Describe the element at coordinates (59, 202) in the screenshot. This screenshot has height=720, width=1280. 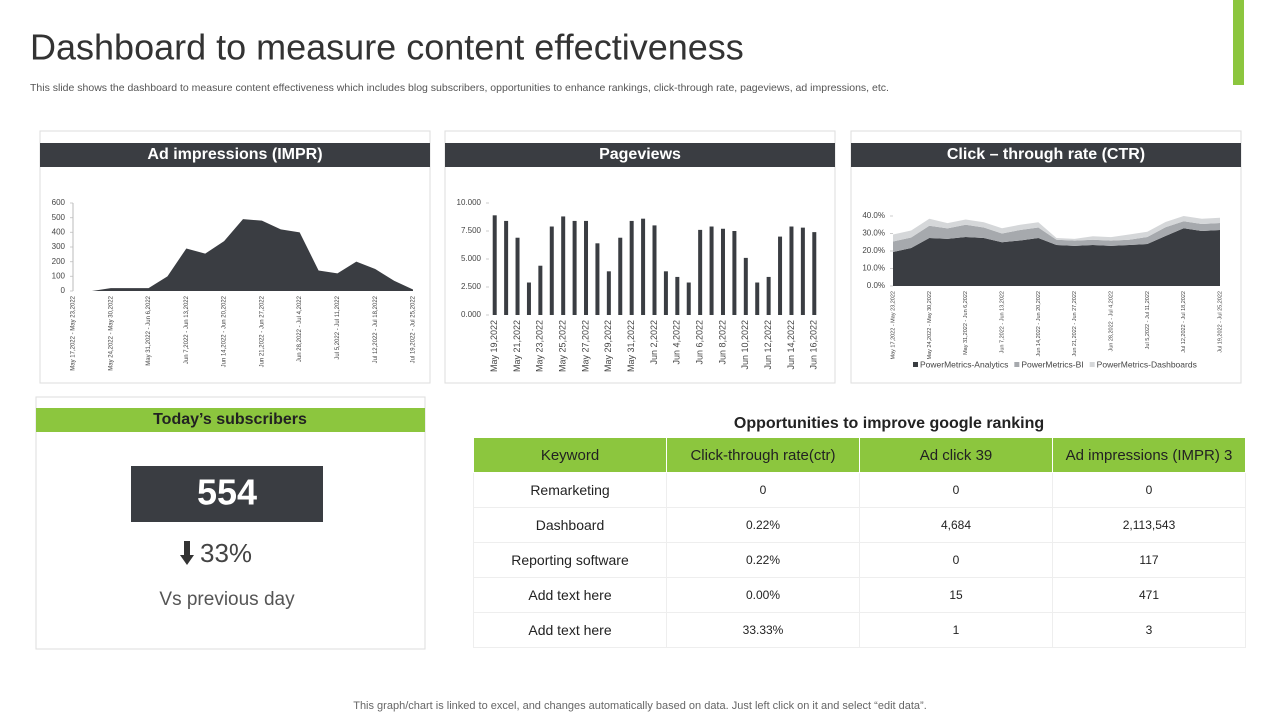
I see `y-tick-label: 600` at that location.